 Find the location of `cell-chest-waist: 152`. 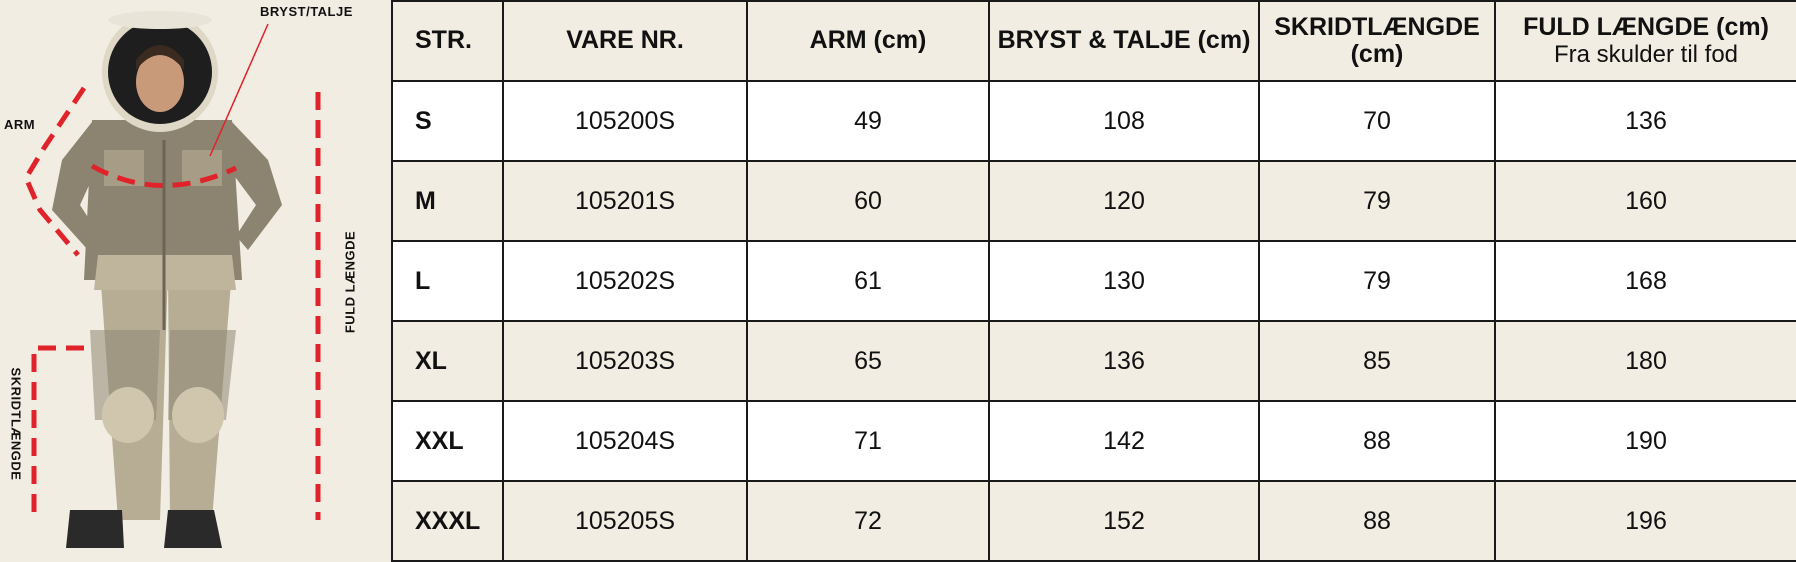

cell-chest-waist: 152 is located at coordinates (1124, 521).